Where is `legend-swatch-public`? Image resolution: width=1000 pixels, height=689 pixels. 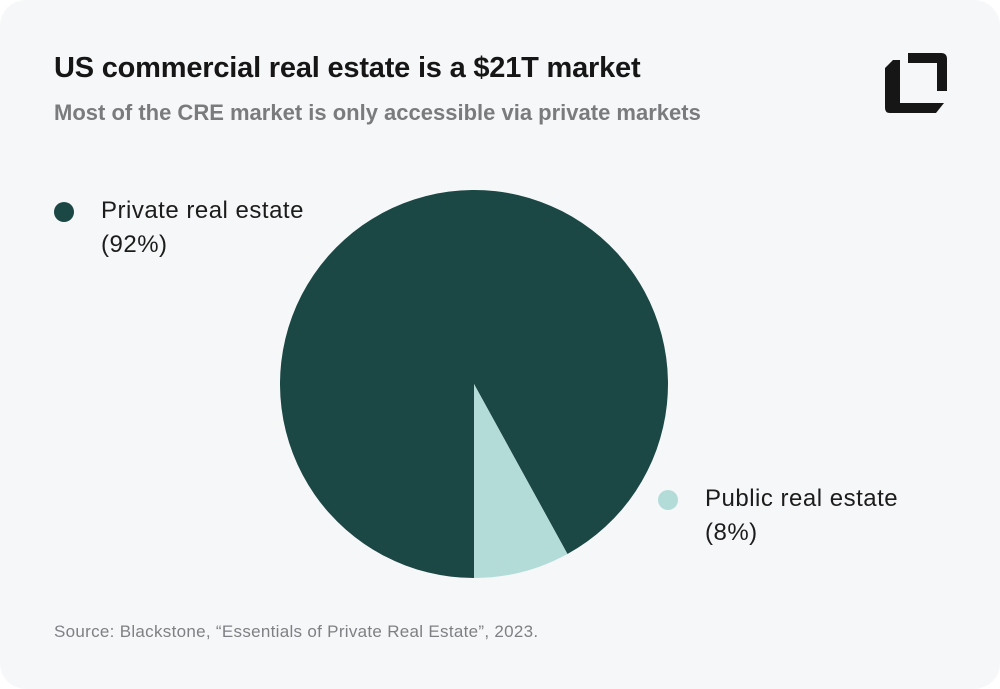
legend-swatch-public is located at coordinates (668, 500).